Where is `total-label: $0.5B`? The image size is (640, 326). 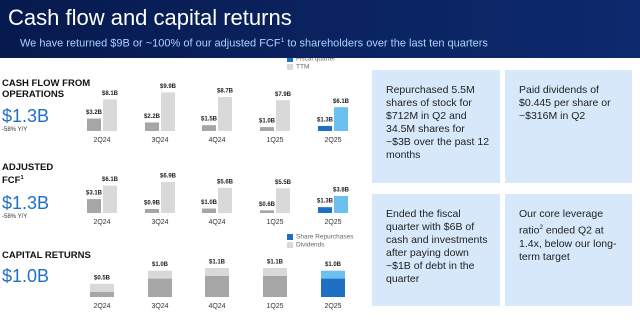
total-label: $0.5B is located at coordinates (102, 278).